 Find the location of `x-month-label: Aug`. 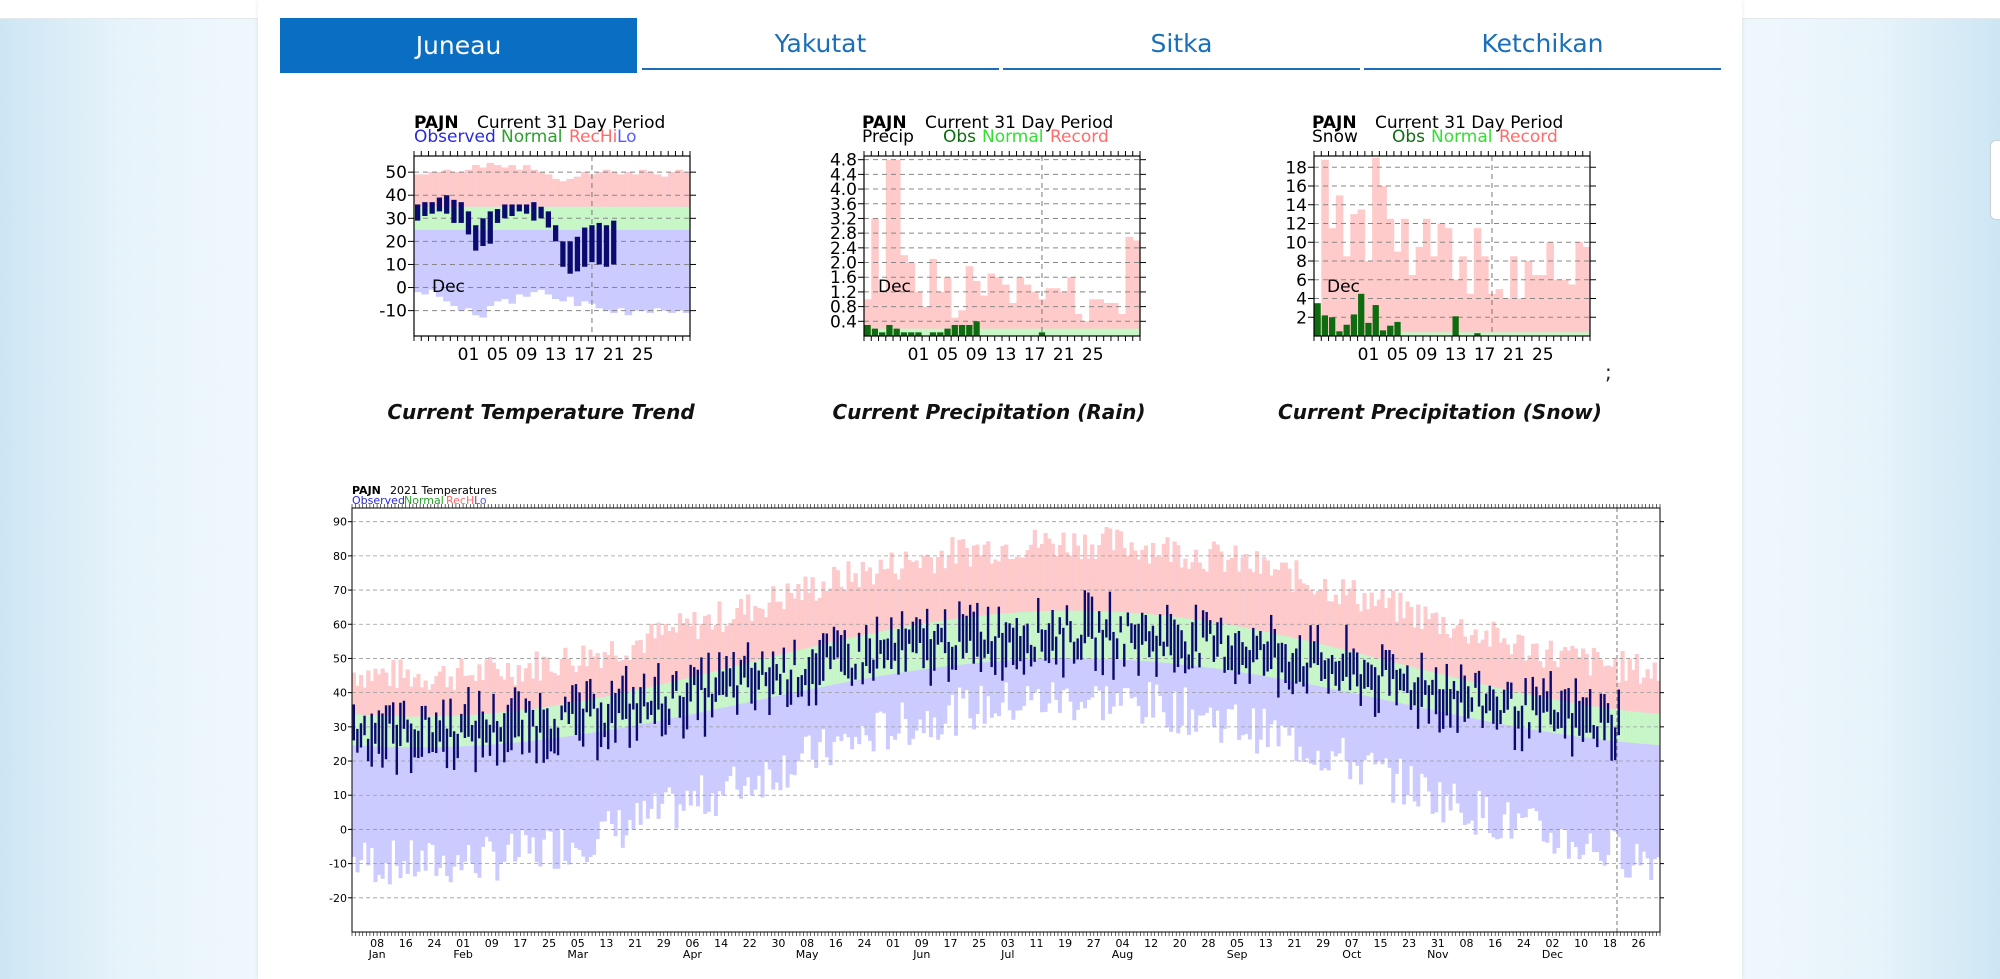

x-month-label: Aug is located at coordinates (1122, 954).